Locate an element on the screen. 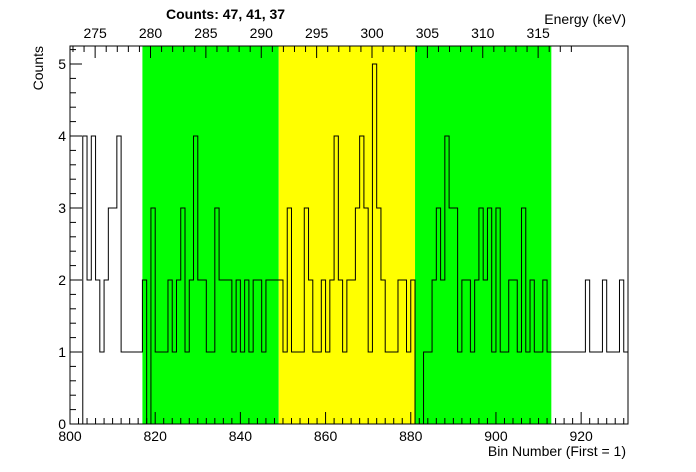 The image size is (696, 472). y-tick-label: 1 is located at coordinates (62, 352).